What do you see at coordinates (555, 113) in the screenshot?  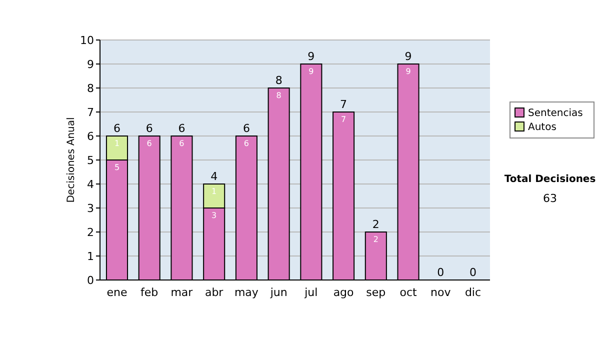 I see `legend-label: Sentencias` at bounding box center [555, 113].